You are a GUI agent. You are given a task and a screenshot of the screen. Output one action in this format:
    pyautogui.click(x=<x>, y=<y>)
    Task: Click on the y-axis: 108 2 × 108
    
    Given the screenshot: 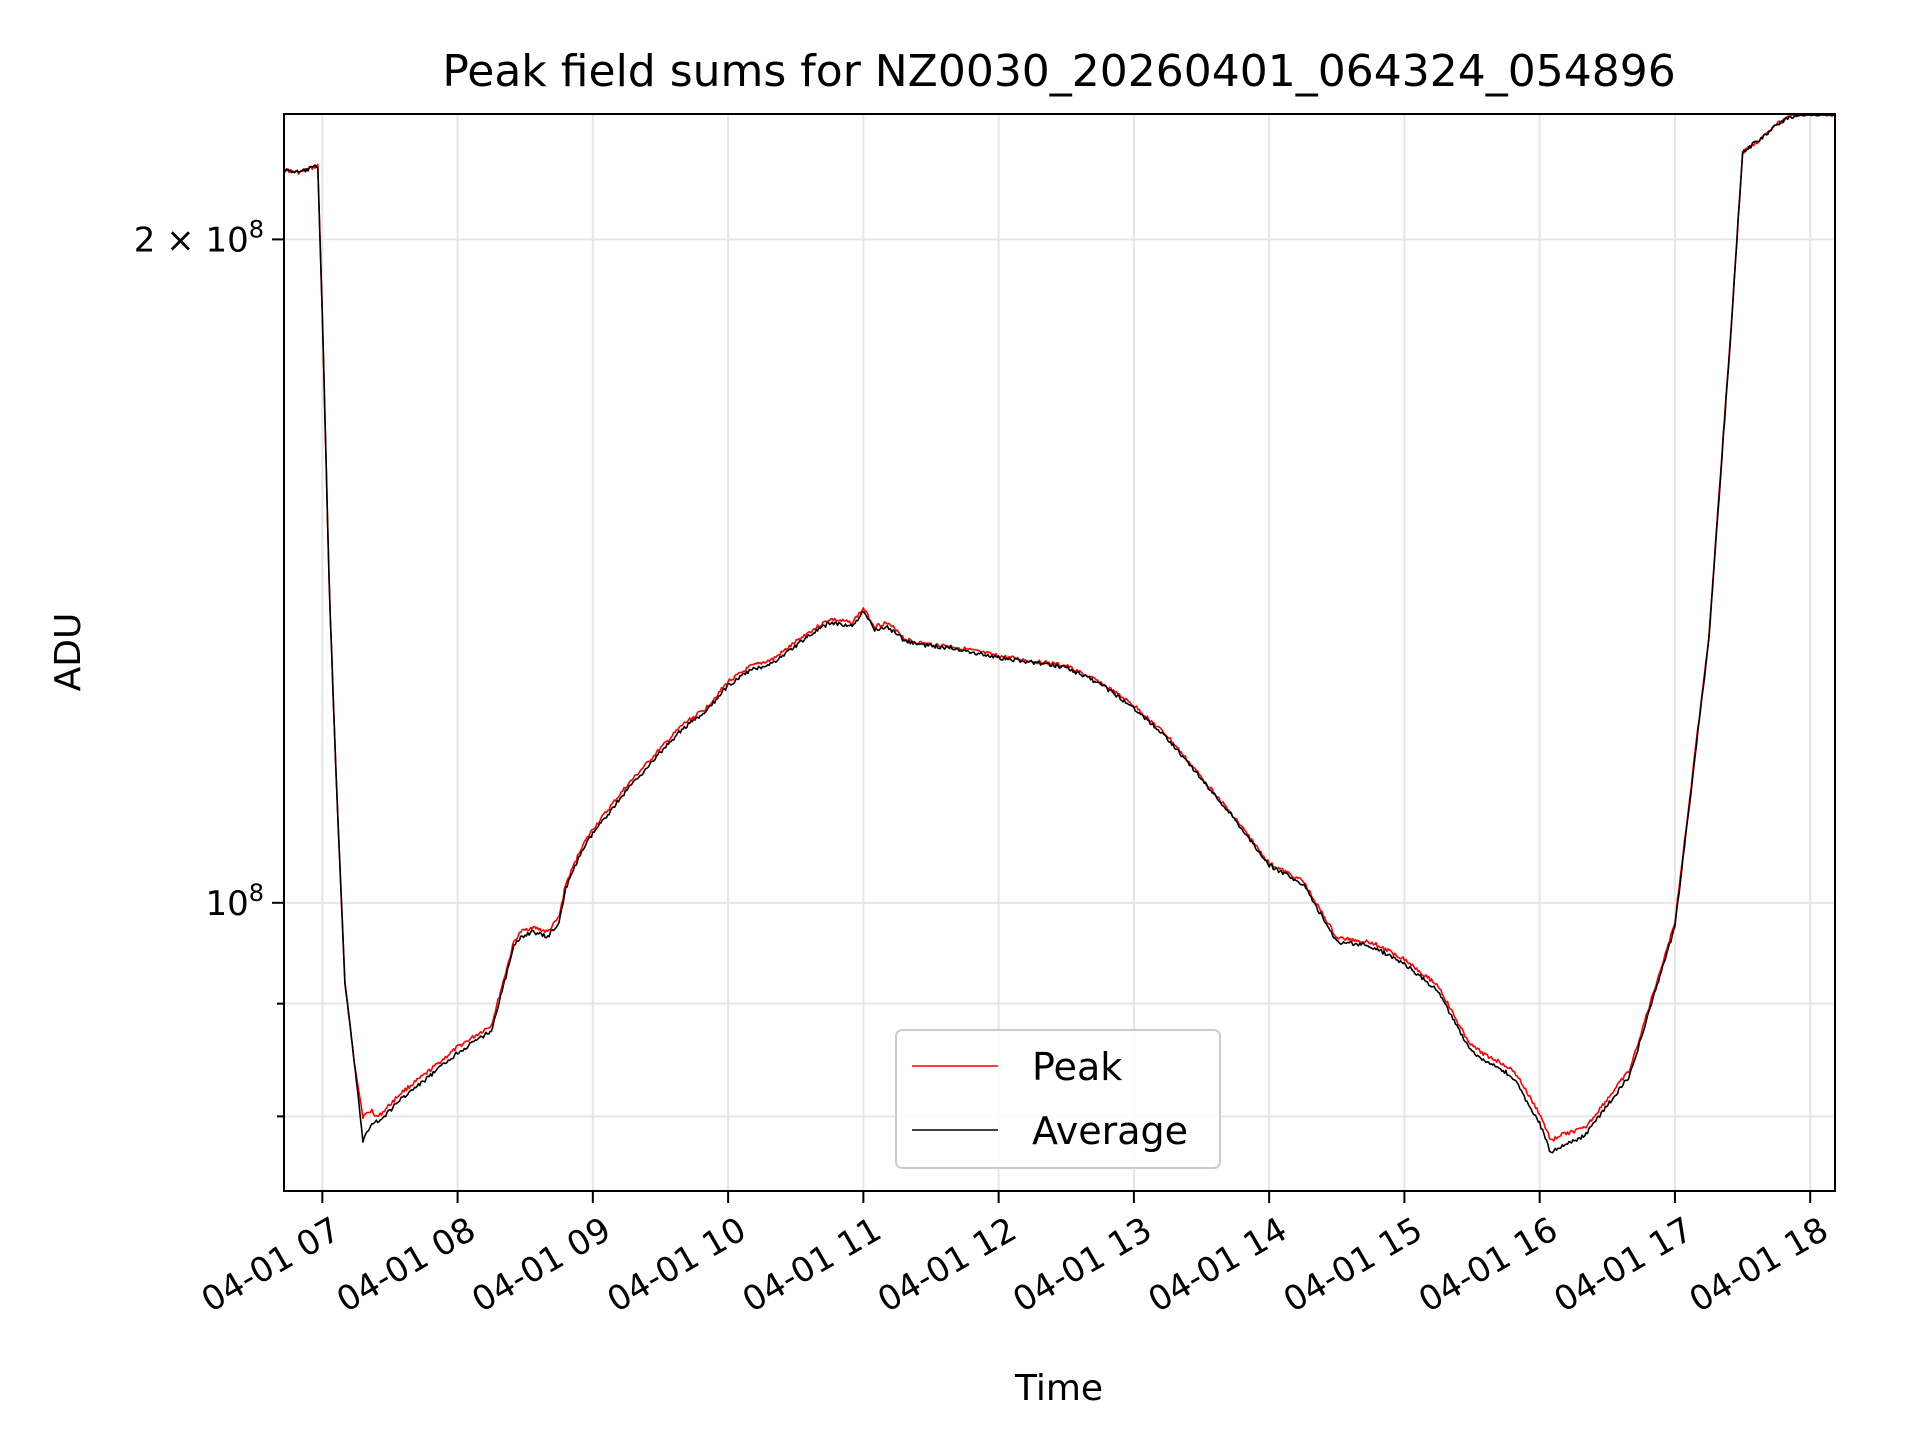 What is the action you would take?
    pyautogui.click(x=209, y=666)
    